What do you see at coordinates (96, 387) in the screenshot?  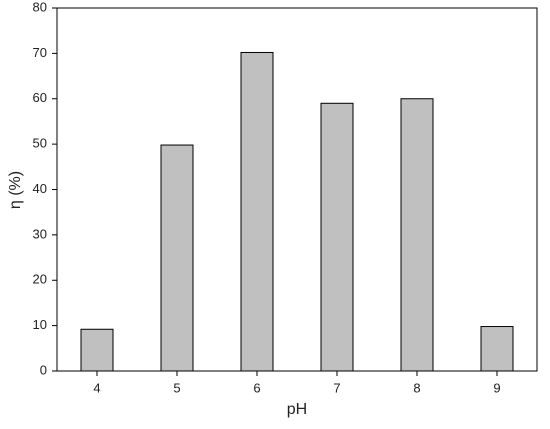 I see `x-tick-label: 4` at bounding box center [96, 387].